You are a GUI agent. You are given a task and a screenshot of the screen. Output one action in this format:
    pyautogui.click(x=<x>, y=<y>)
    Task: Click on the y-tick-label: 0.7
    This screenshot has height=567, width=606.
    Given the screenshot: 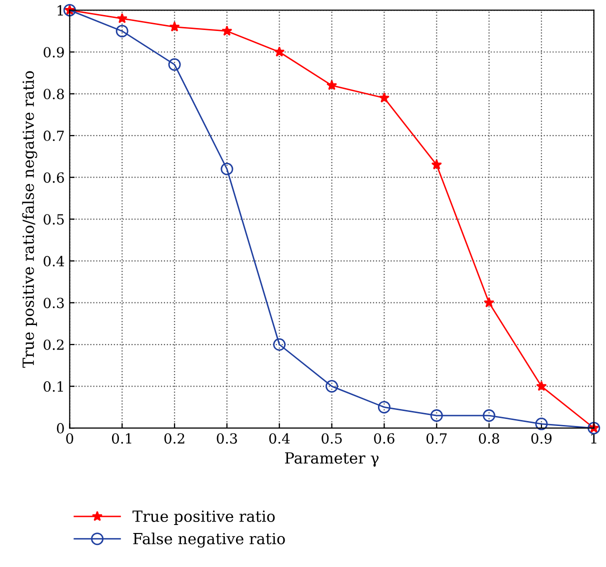 What is the action you would take?
    pyautogui.click(x=54, y=136)
    